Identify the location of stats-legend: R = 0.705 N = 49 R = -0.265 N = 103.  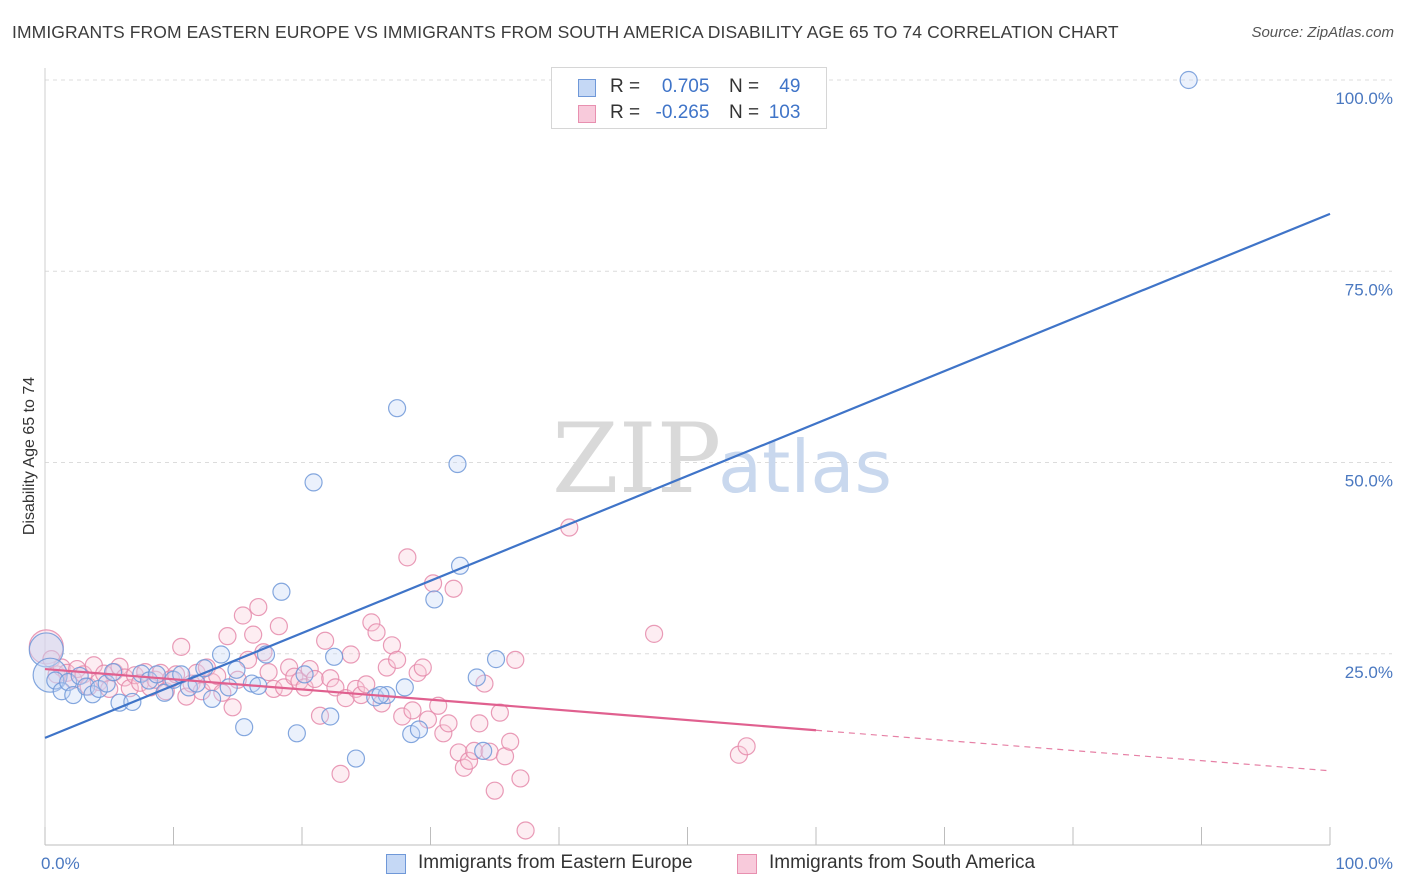
(689, 98).